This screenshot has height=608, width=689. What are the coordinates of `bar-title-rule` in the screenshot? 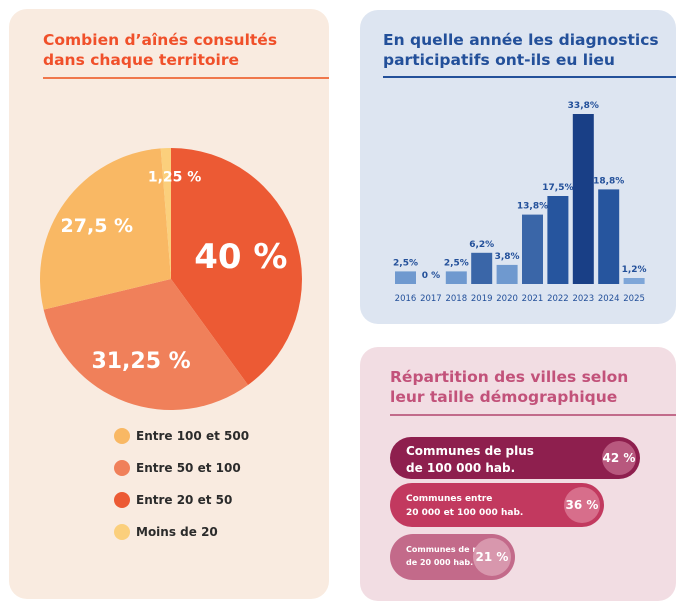 It's located at (529, 77).